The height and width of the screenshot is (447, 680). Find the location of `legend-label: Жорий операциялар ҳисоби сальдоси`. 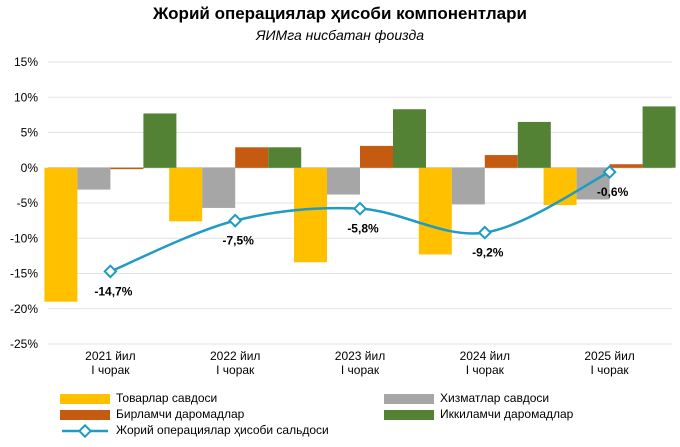

legend-label: Жорий операциялар ҳисоби сальдоси is located at coordinates (222, 430).